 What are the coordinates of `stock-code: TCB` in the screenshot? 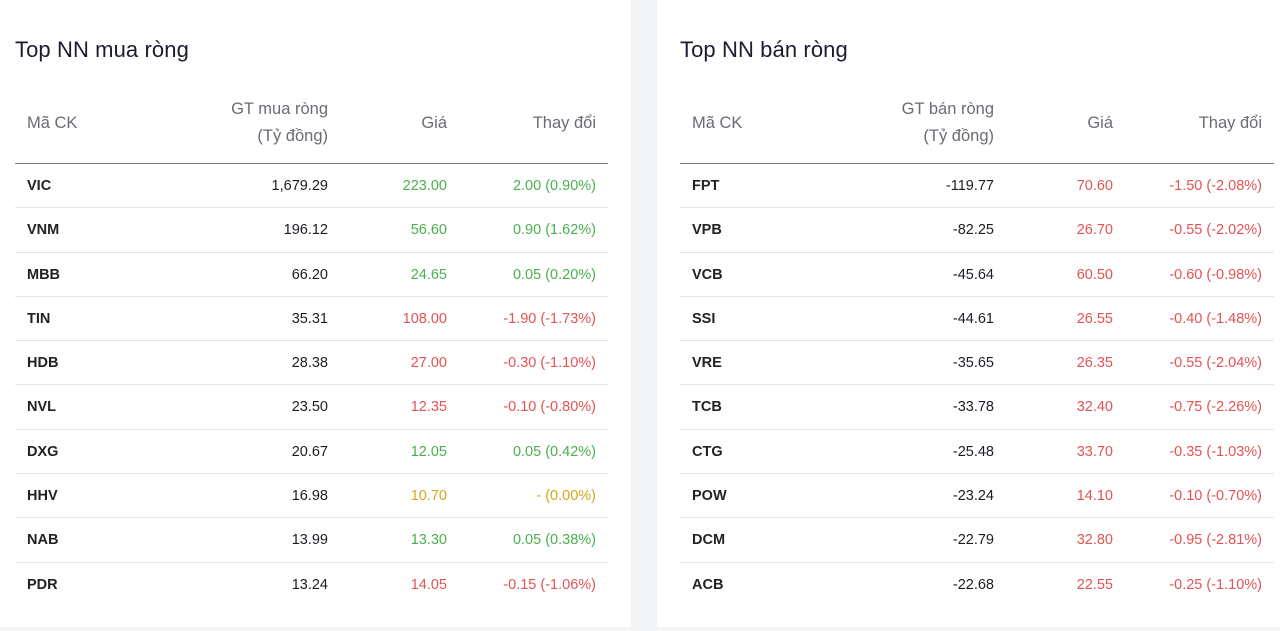 It's located at (707, 407).